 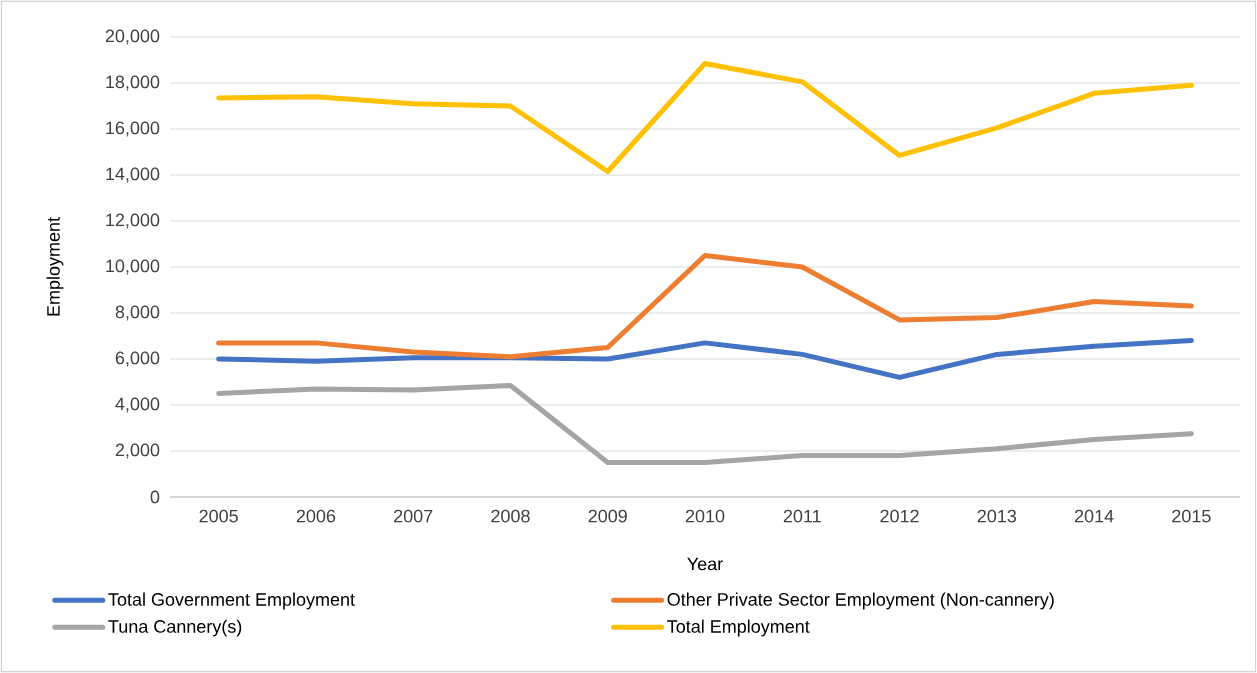 I want to click on y-tick-label: 8,000, so click(x=137, y=313).